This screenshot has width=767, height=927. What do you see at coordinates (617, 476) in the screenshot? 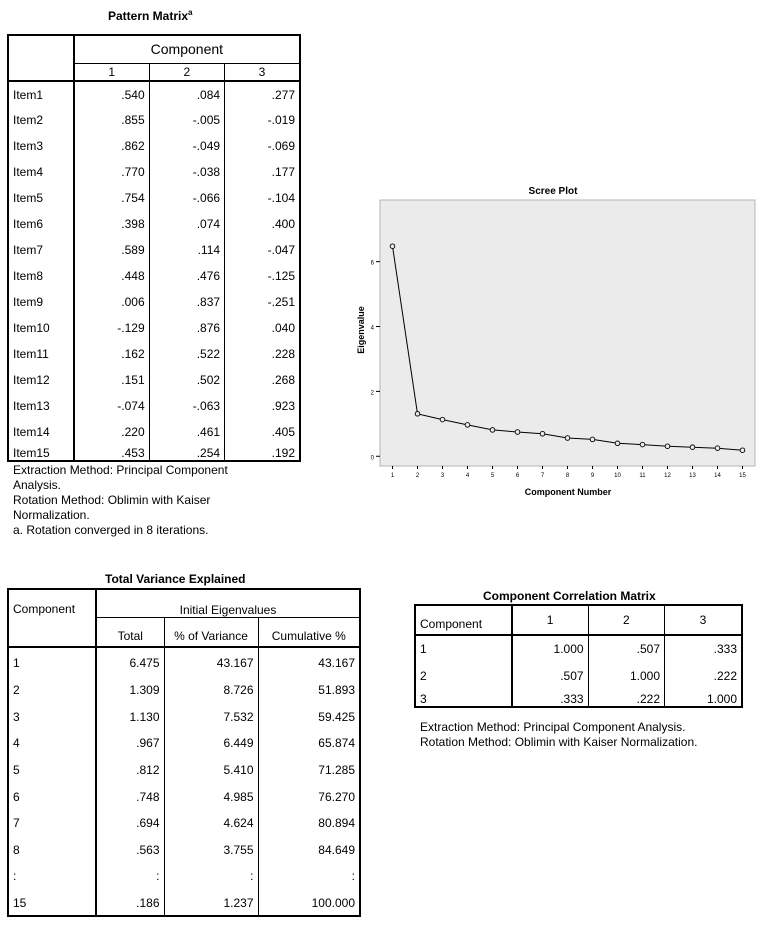
I see `x-tick-label: 10` at bounding box center [617, 476].